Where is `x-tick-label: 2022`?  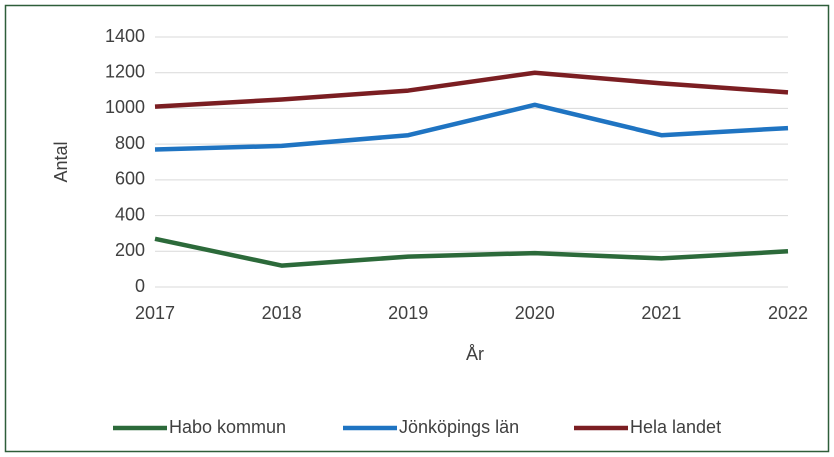
x-tick-label: 2022 is located at coordinates (788, 313).